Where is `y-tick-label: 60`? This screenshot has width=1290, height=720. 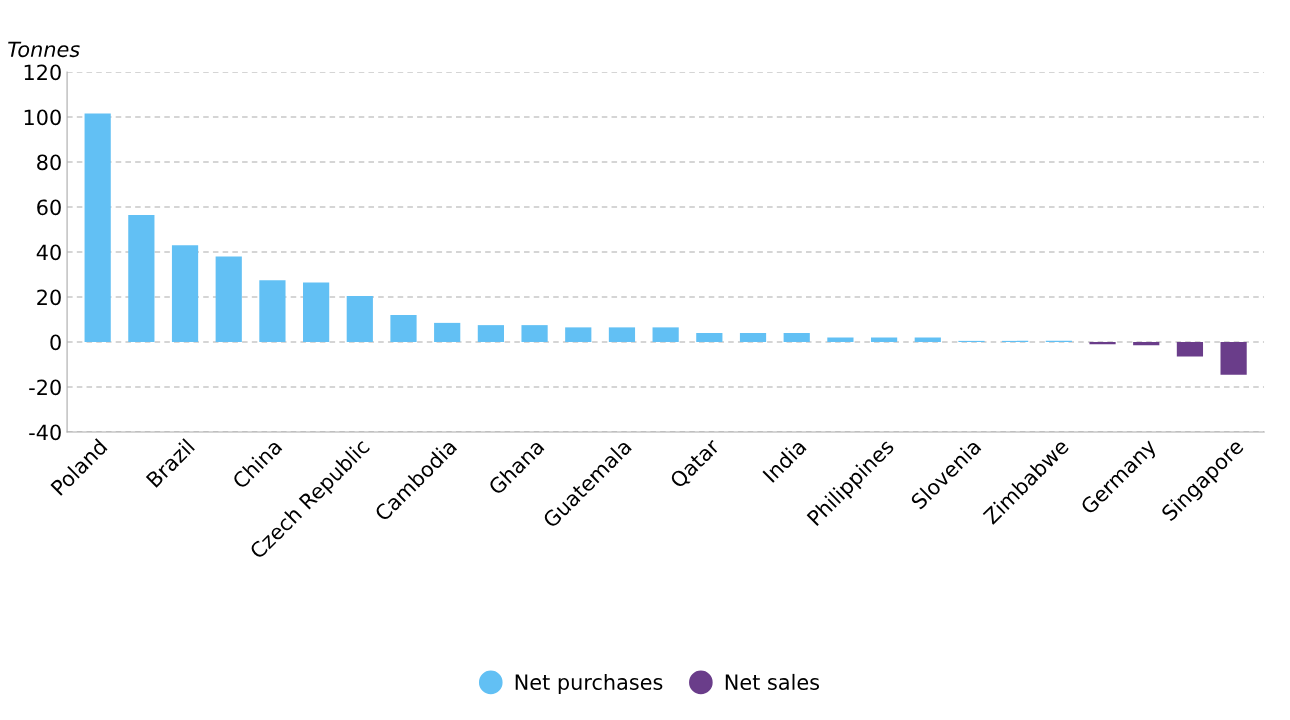 y-tick-label: 60 is located at coordinates (49, 207).